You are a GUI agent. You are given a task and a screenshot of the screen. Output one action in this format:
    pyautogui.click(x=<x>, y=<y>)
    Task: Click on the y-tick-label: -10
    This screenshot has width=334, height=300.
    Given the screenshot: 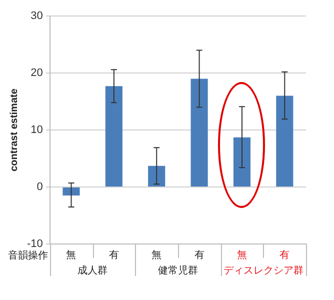 What is the action you would take?
    pyautogui.click(x=34, y=244)
    